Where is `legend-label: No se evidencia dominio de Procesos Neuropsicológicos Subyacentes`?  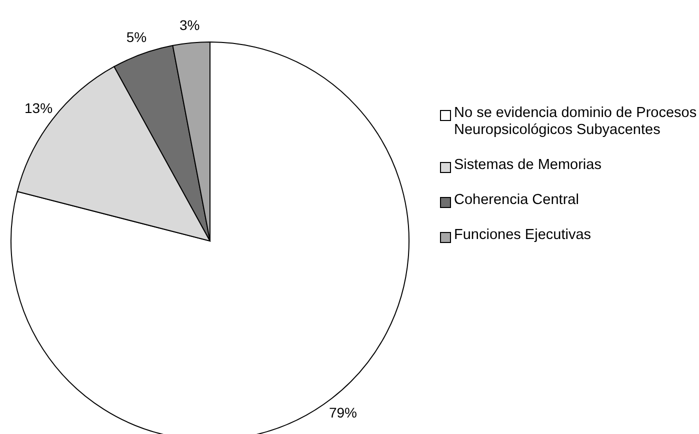 legend-label: No se evidencia dominio de Procesos Neuropsicológicos Subyacentes is located at coordinates (576, 122).